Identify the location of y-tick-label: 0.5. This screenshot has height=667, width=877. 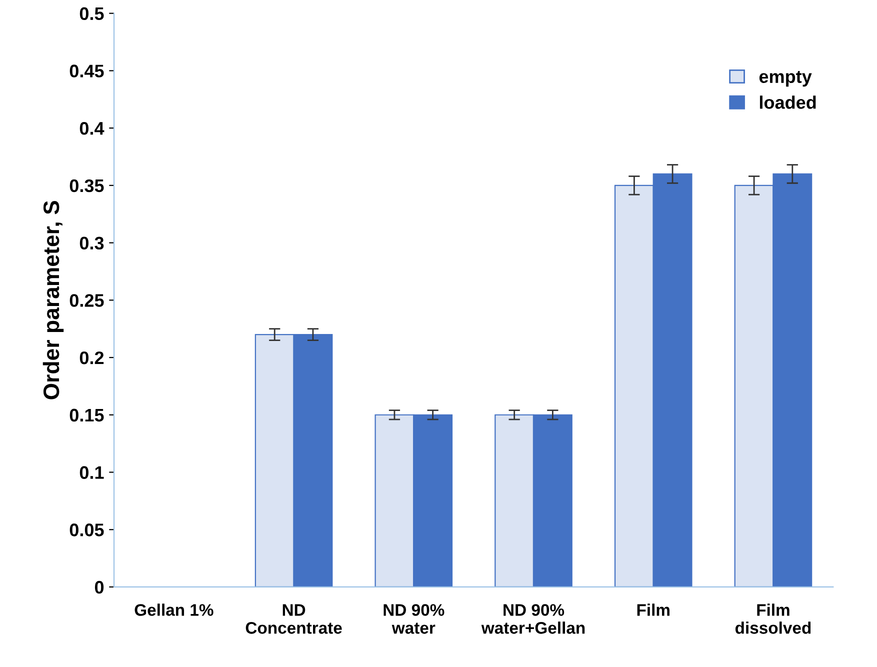
(92, 13).